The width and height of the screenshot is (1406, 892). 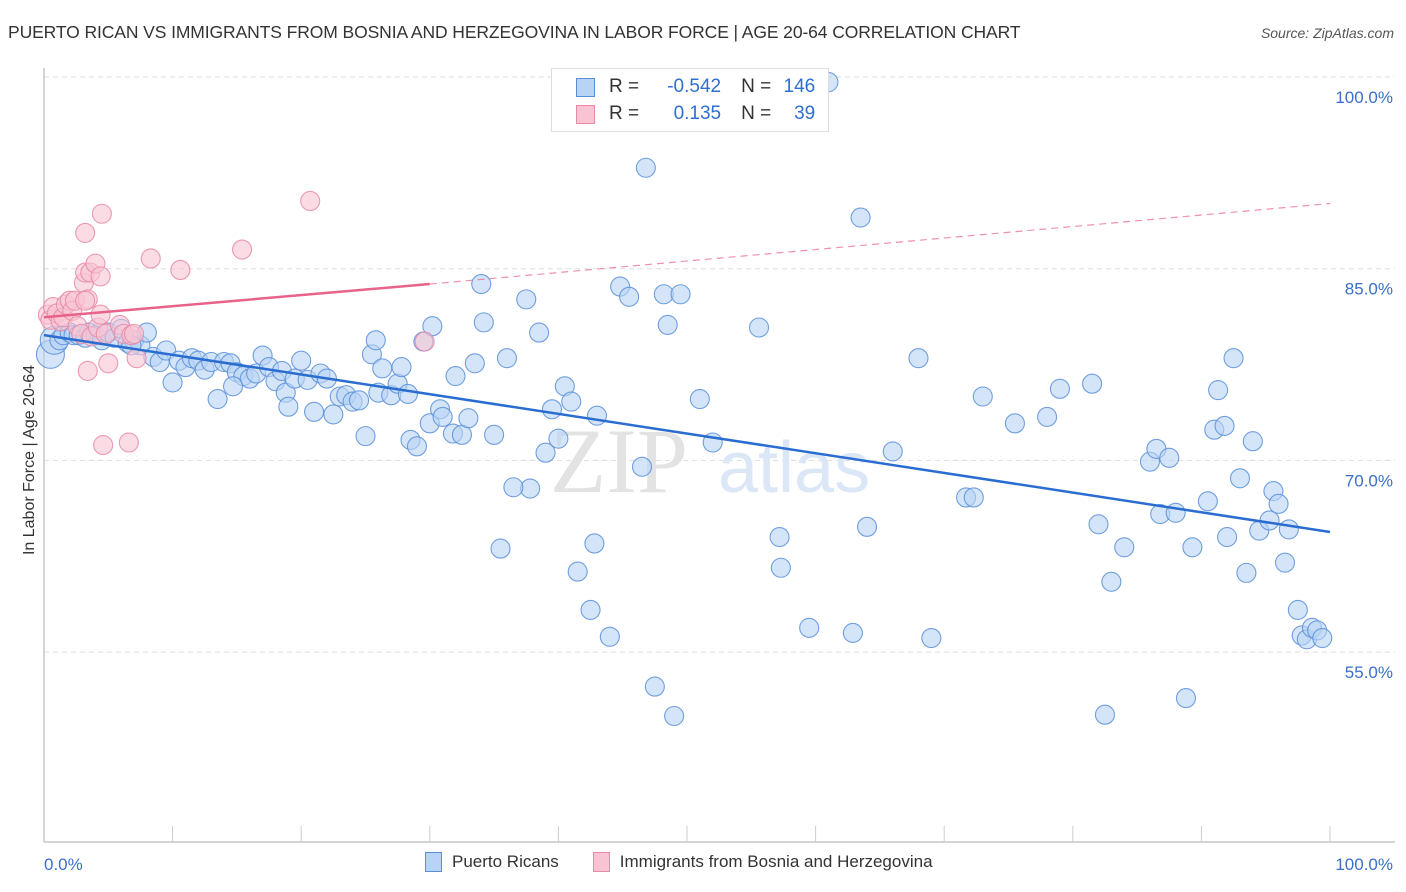 I want to click on series-bosnia, so click(x=236, y=323).